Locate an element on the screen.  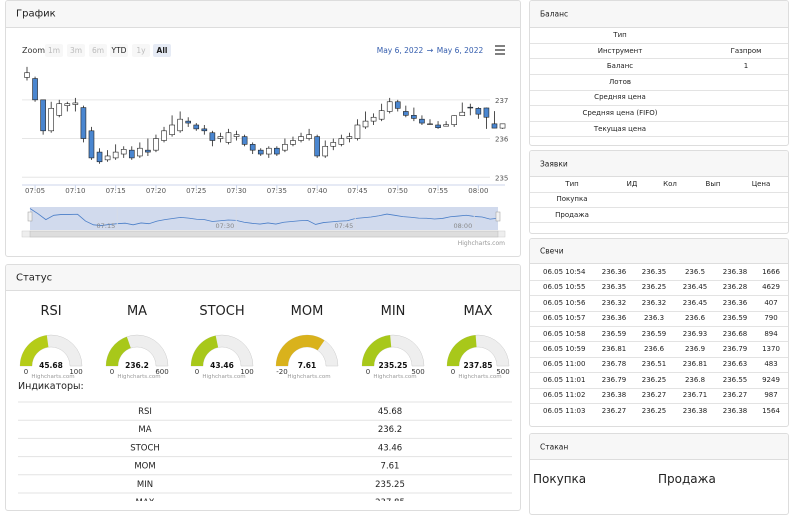
indicator-name: MOM is located at coordinates (144, 467).